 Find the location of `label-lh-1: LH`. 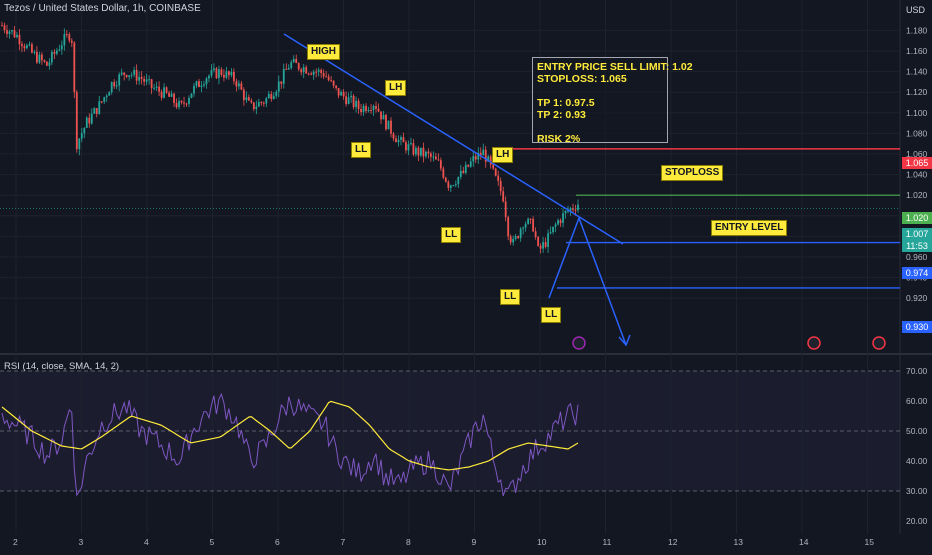

label-lh-1: LH is located at coordinates (396, 88).